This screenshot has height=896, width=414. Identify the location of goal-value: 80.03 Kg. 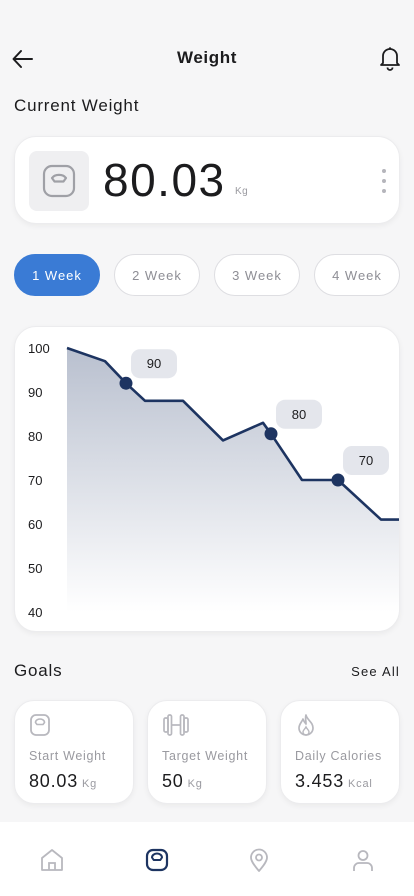
(63, 781).